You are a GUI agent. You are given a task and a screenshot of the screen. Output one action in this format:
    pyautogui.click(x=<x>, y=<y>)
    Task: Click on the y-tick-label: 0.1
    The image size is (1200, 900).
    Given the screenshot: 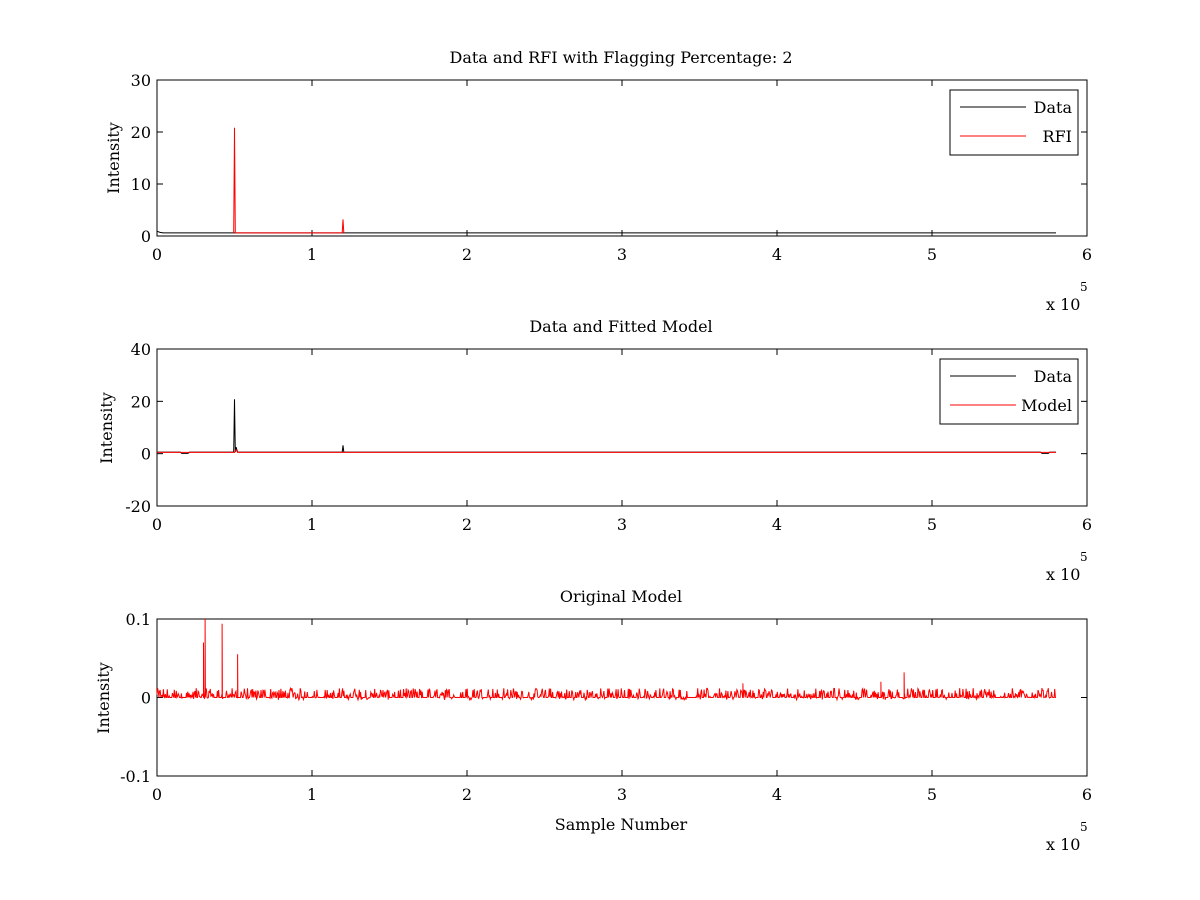 What is the action you would take?
    pyautogui.click(x=138, y=619)
    